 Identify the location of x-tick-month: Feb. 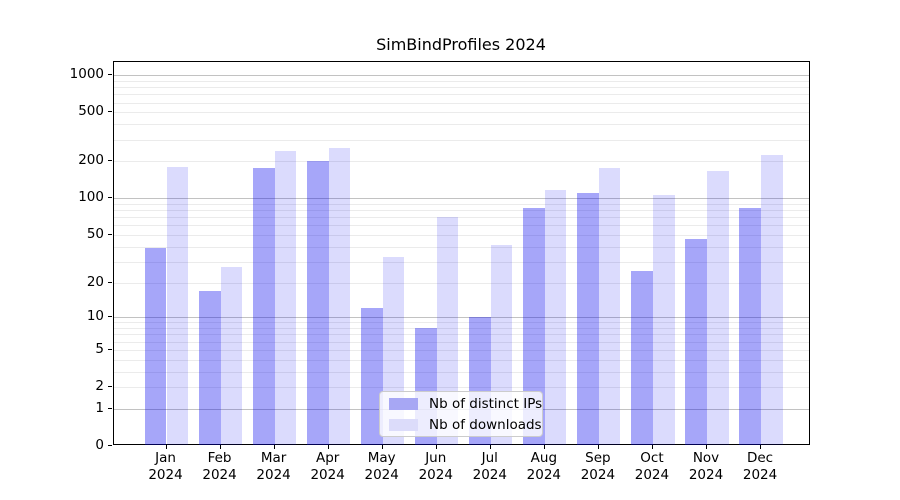
(219, 458).